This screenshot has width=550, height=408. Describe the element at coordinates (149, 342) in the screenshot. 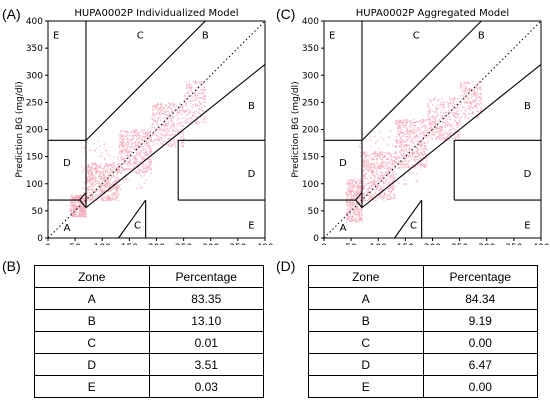

I see `table-row: C 0.01` at that location.